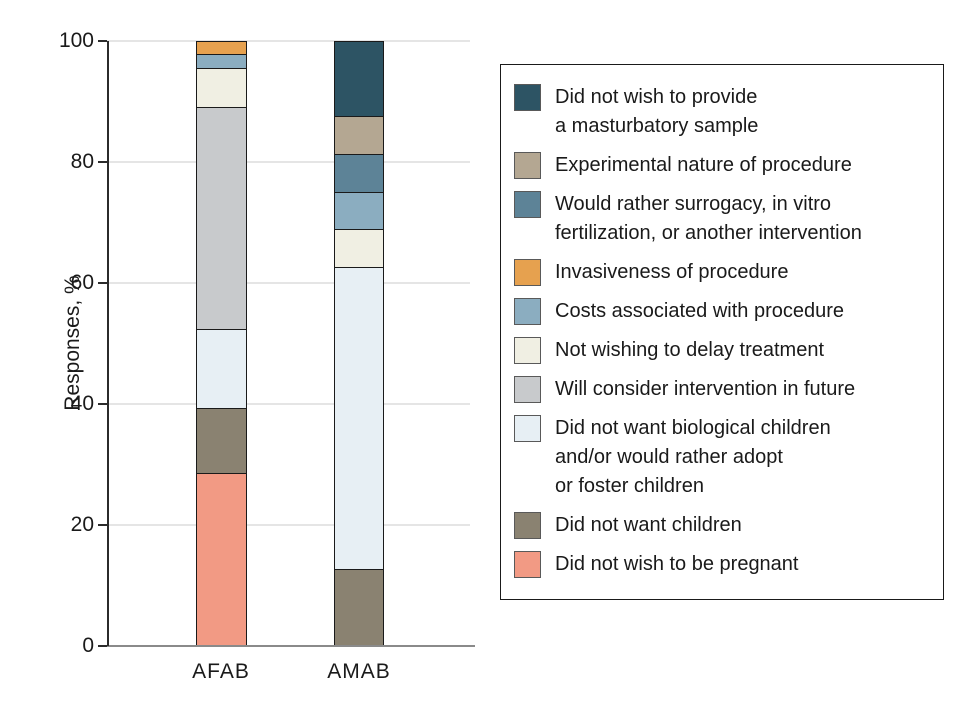 The width and height of the screenshot is (957, 711). I want to click on legend-label-line: Not wishing to delay treatment, so click(690, 350).